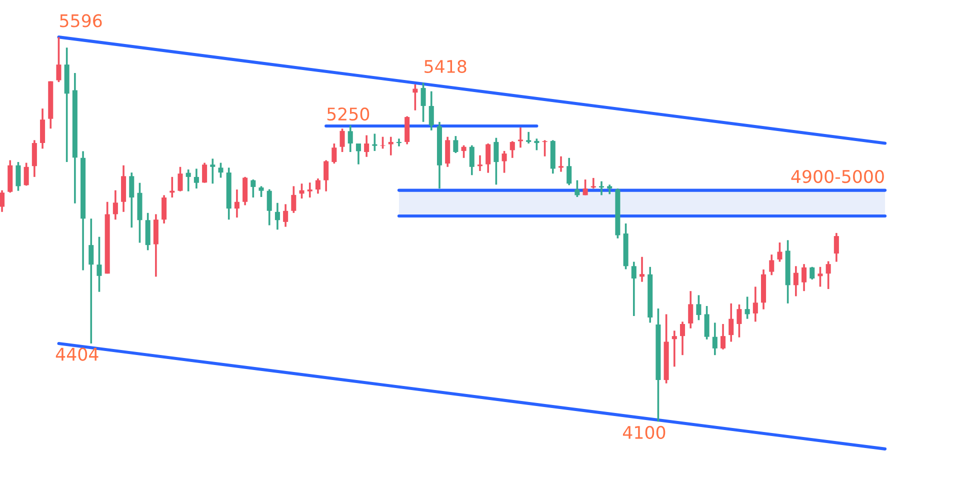 Image resolution: width=962 pixels, height=486 pixels. What do you see at coordinates (445, 67) in the screenshot?
I see `annotation: 5418` at bounding box center [445, 67].